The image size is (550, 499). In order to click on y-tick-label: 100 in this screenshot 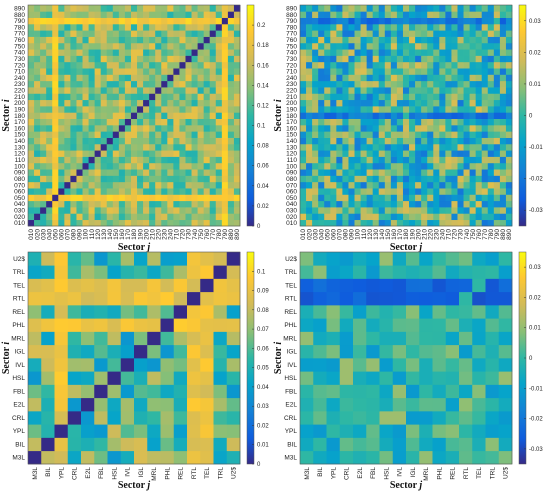, I will do `click(291, 166)`.